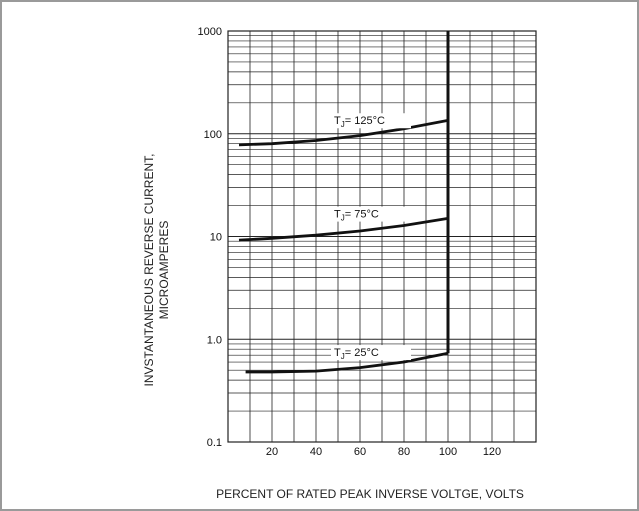 This screenshot has width=639, height=511. What do you see at coordinates (164, 270) in the screenshot?
I see `y-axis-label-line2: MICROAMPERES` at bounding box center [164, 270].